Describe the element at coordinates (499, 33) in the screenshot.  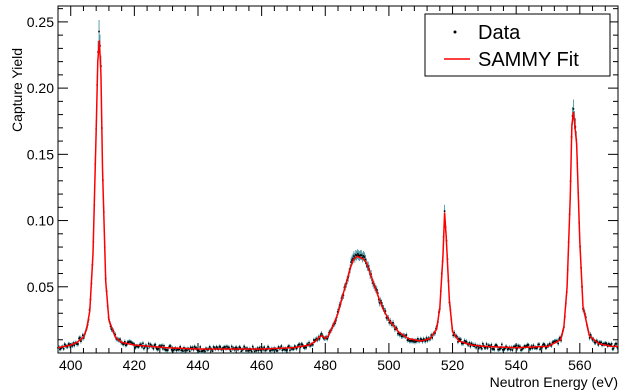
I see `legend-data-label: Data` at that location.